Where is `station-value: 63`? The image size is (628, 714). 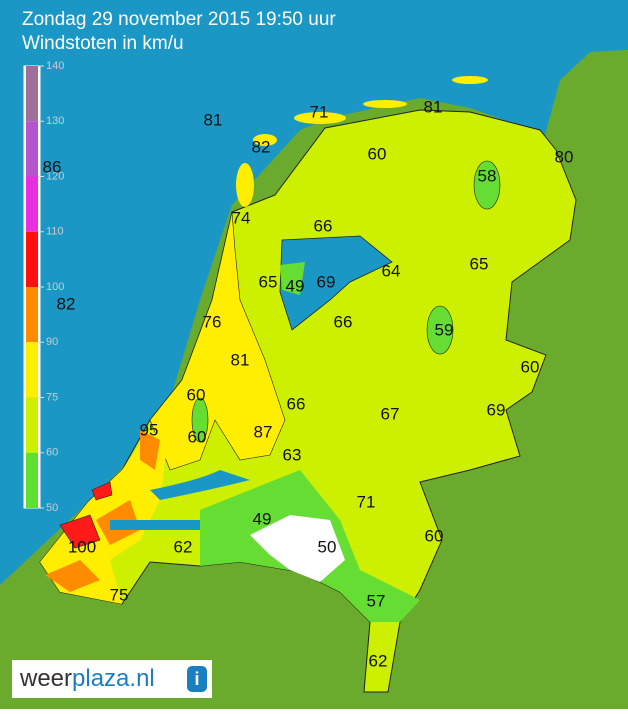
station-value: 63 is located at coordinates (292, 454).